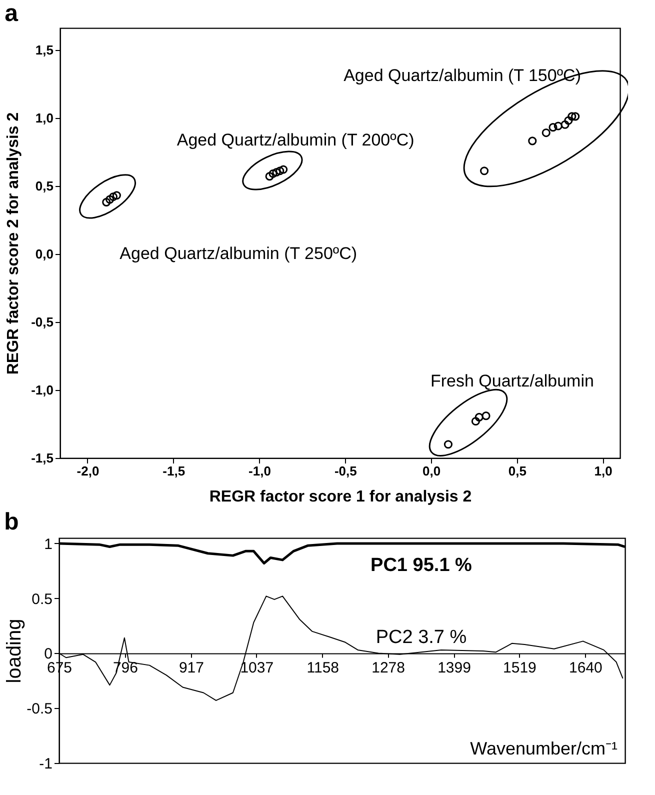  Describe the element at coordinates (512, 380) in the screenshot. I see `text: Fresh Quartz/albumin` at that location.